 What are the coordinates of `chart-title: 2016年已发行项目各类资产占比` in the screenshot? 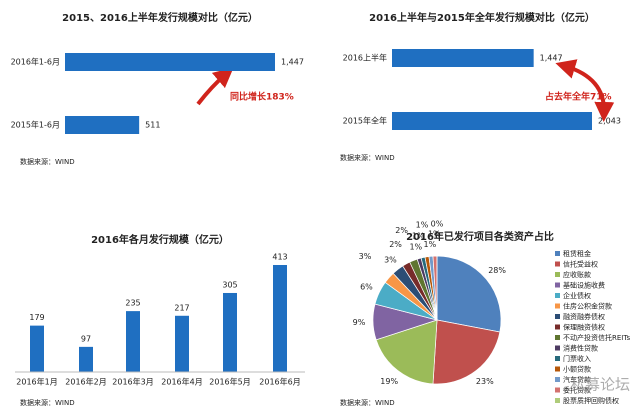 It's located at (480, 236).